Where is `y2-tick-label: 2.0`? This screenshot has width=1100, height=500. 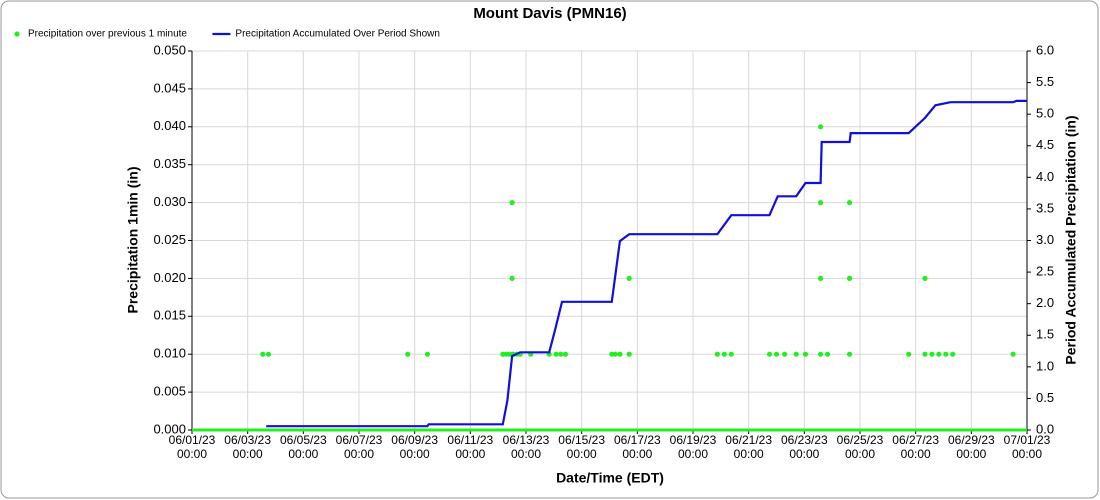 y2-tick-label: 2.0 is located at coordinates (1045, 302).